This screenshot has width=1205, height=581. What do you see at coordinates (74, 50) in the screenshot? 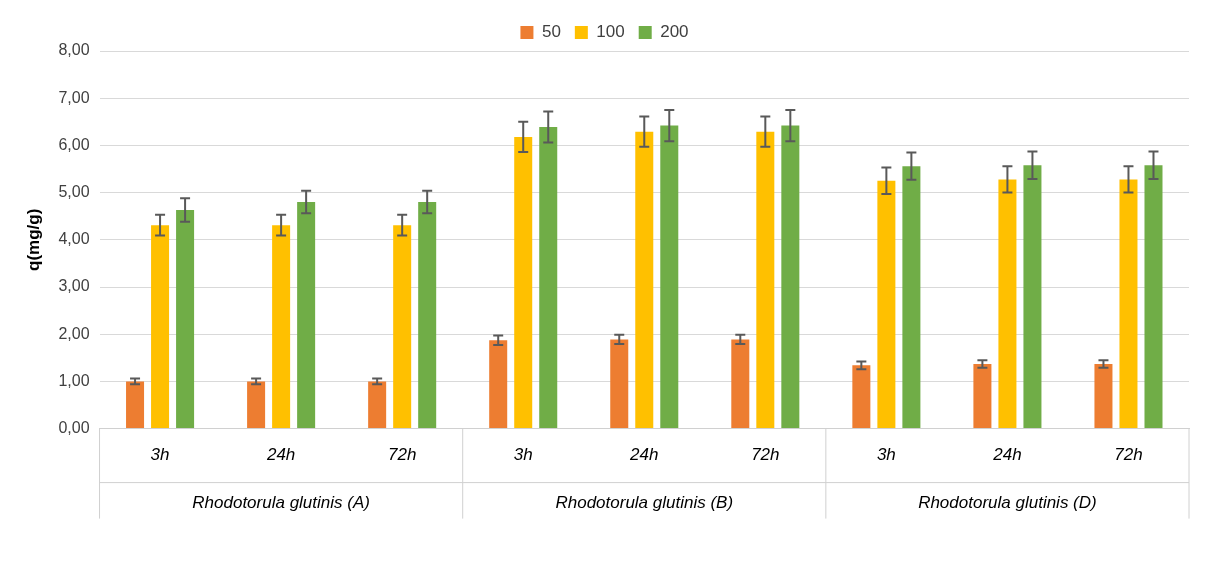
I see `y-tick-label: 8,00` at bounding box center [74, 50].